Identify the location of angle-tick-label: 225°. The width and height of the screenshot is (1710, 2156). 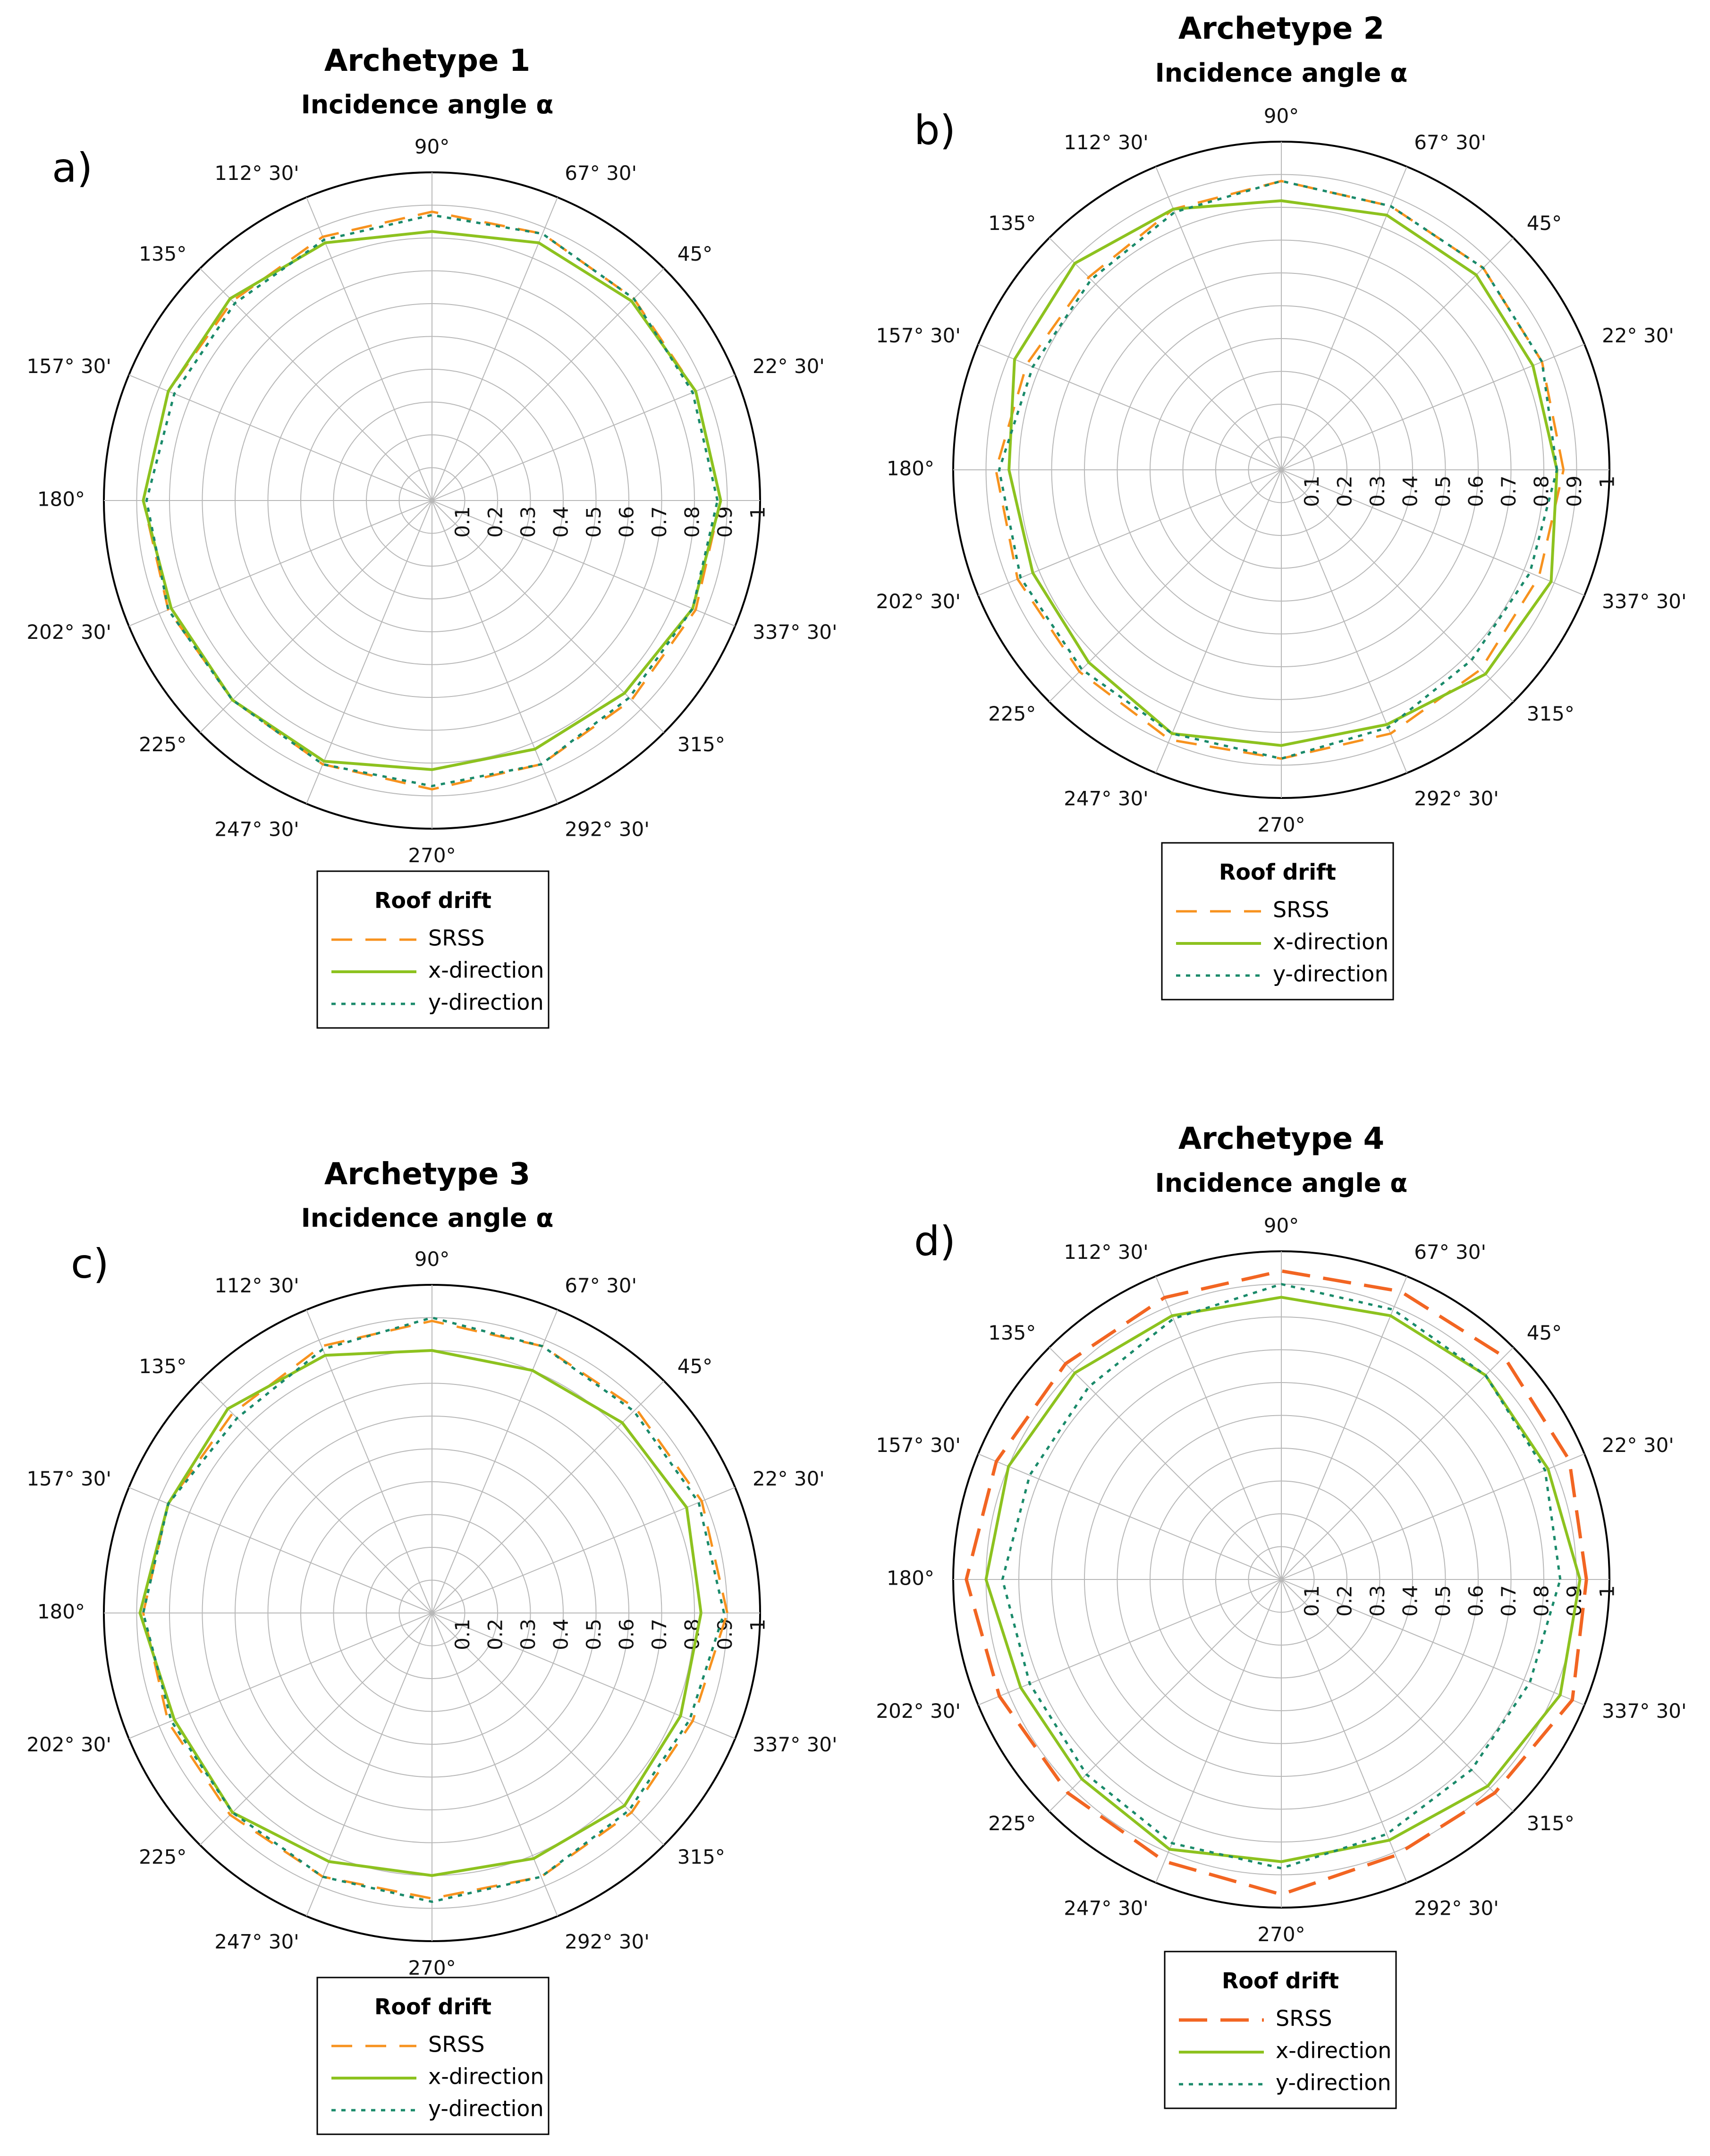
(1012, 1824).